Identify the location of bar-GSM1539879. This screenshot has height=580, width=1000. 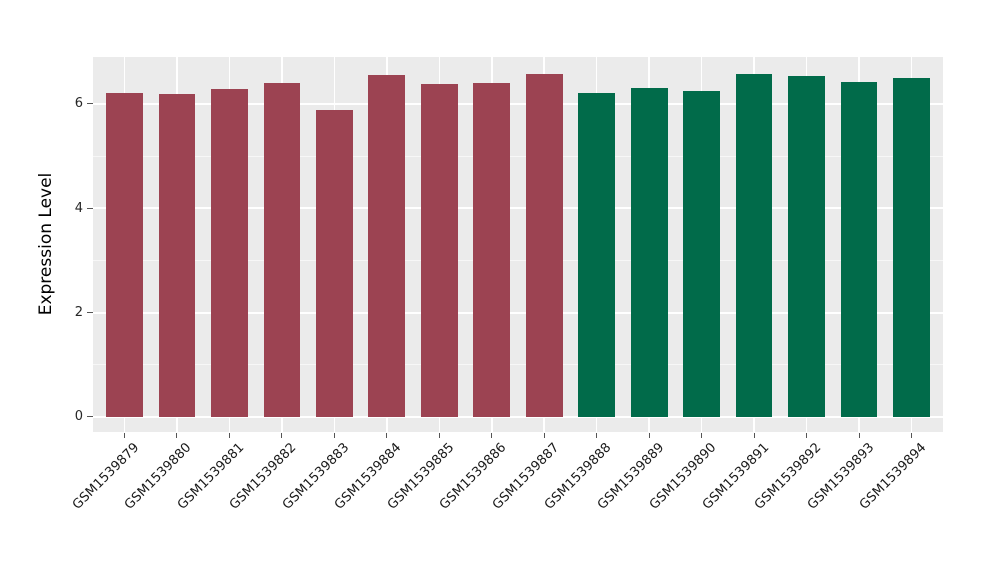
(124, 254).